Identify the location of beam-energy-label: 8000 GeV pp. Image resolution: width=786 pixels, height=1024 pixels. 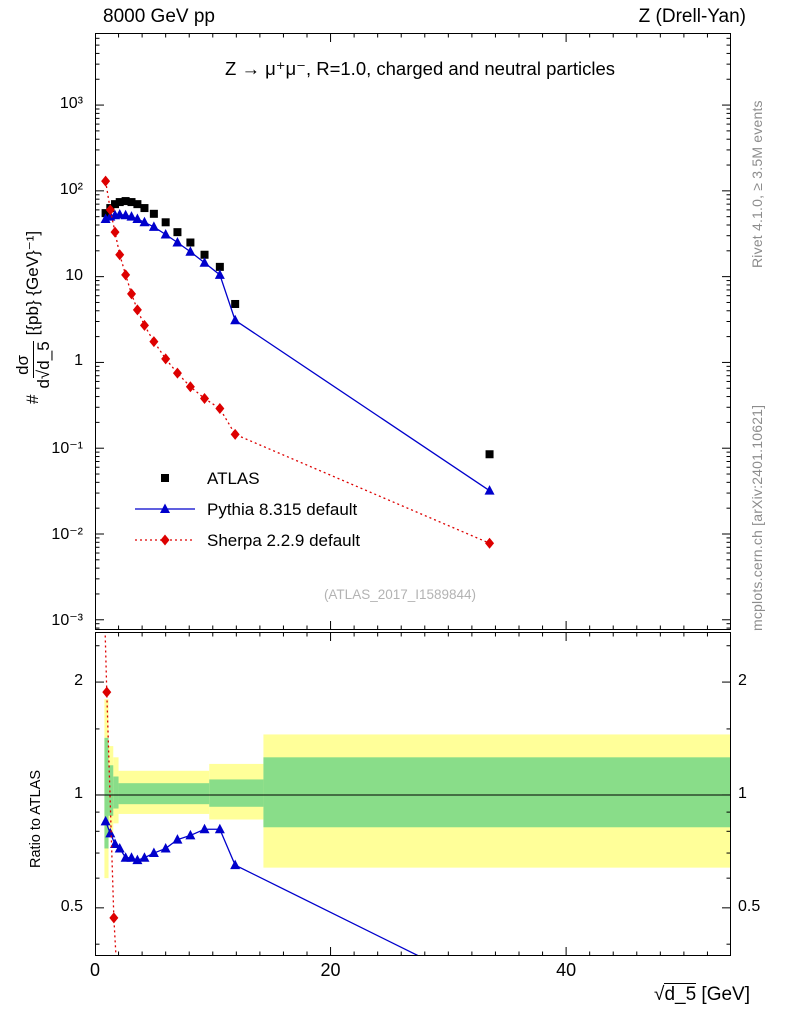
(159, 16).